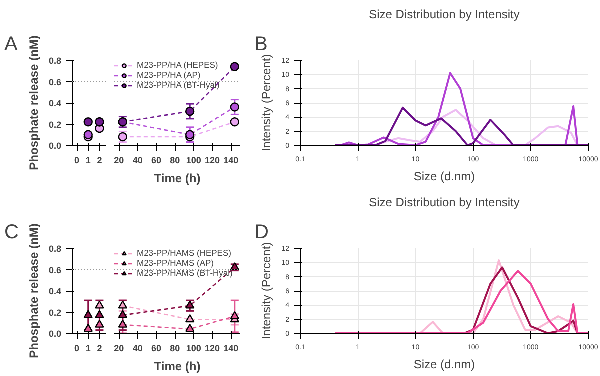  What do you see at coordinates (184, 253) in the screenshot?
I see `legend-label: M23-PP/HAMS (HEPES)` at bounding box center [184, 253].